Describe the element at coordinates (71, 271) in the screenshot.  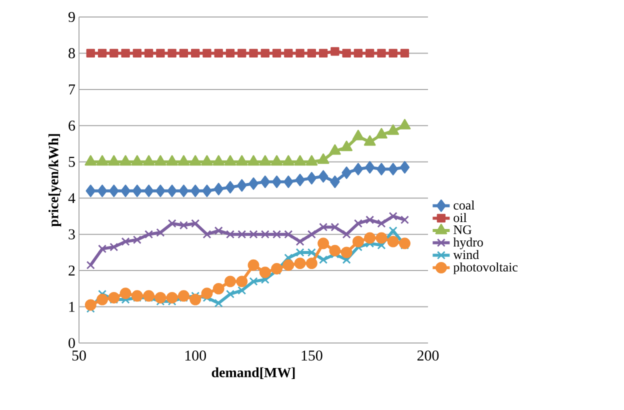
I see `y-tick-label: 2` at that location.